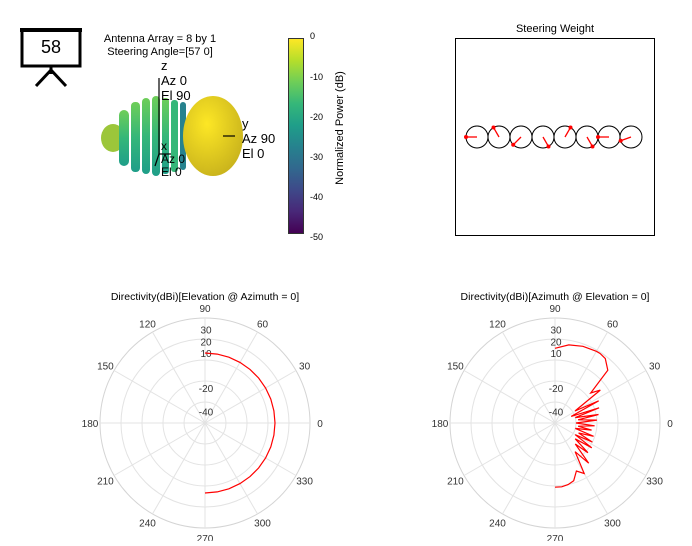 The width and height of the screenshot is (692, 546). I want to click on axis-x-az: Az 0, so click(173, 159).